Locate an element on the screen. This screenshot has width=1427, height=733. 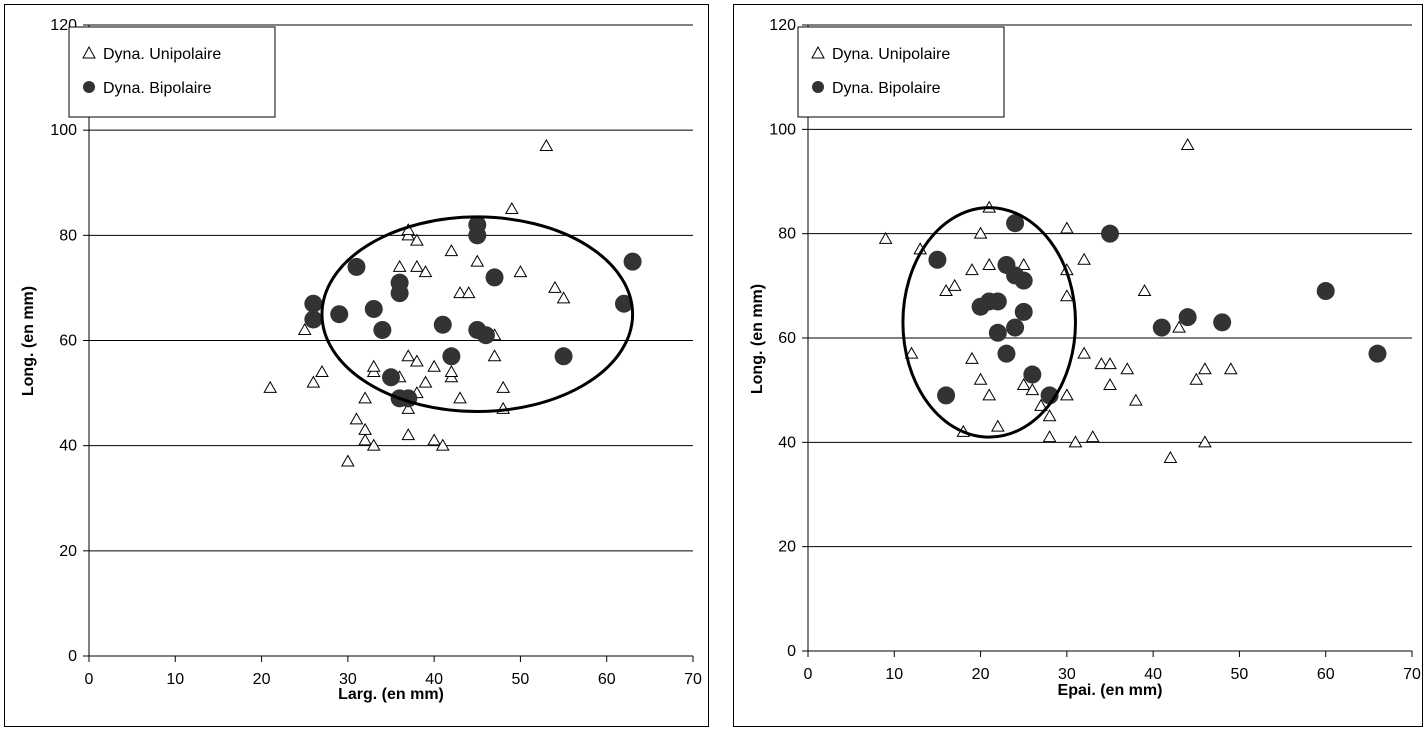
cluster-ellipse is located at coordinates (989, 322).